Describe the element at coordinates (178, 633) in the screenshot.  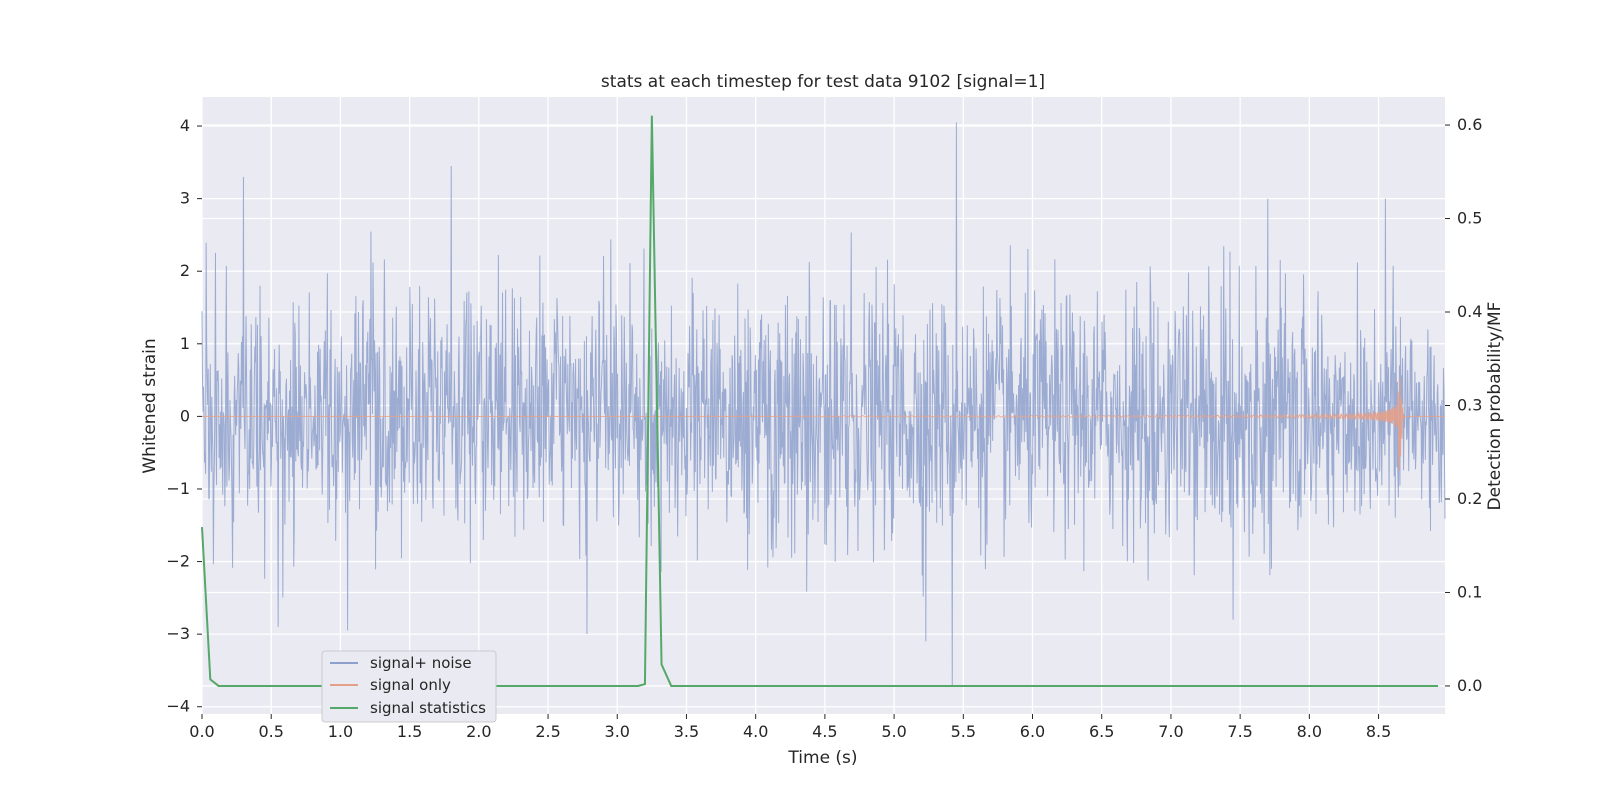
I see `y-tick-label: −3` at that location.